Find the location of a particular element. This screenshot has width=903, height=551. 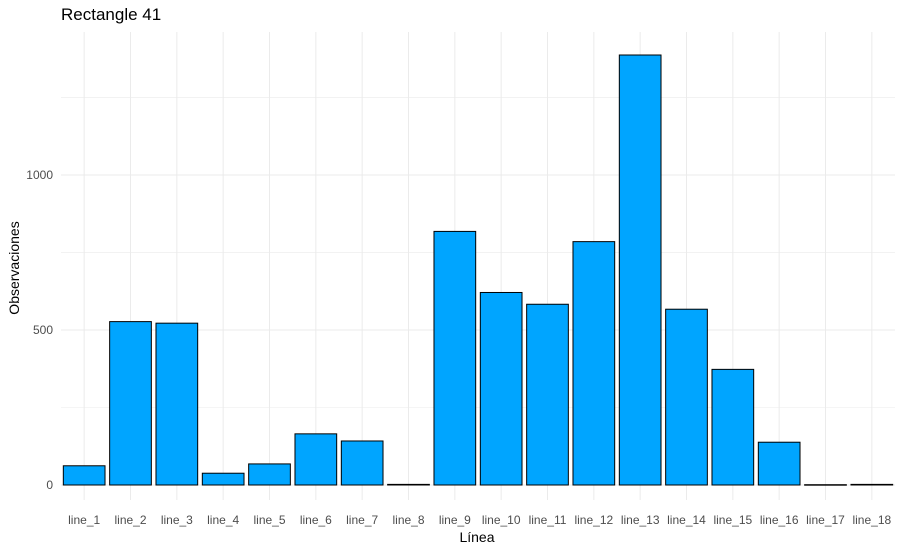

y-tick-label: 500 is located at coordinates (43, 330).